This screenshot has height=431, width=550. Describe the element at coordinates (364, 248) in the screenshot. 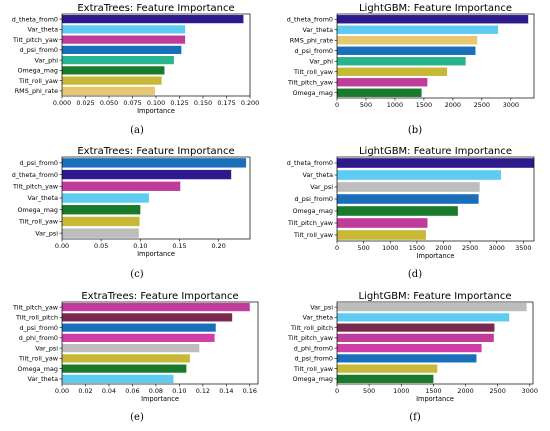

I see `x-tick-label: 500` at that location.